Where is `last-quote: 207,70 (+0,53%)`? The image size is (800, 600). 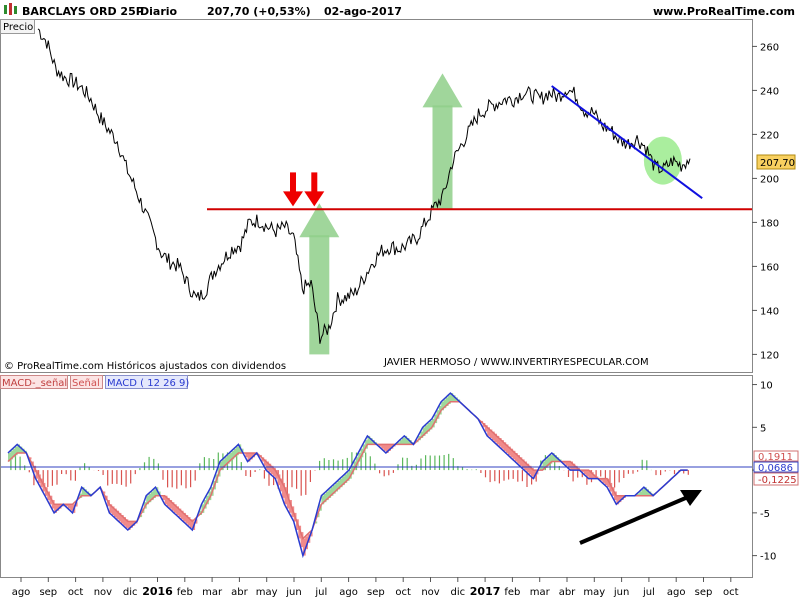 last-quote: 207,70 (+0,53%) is located at coordinates (259, 11).